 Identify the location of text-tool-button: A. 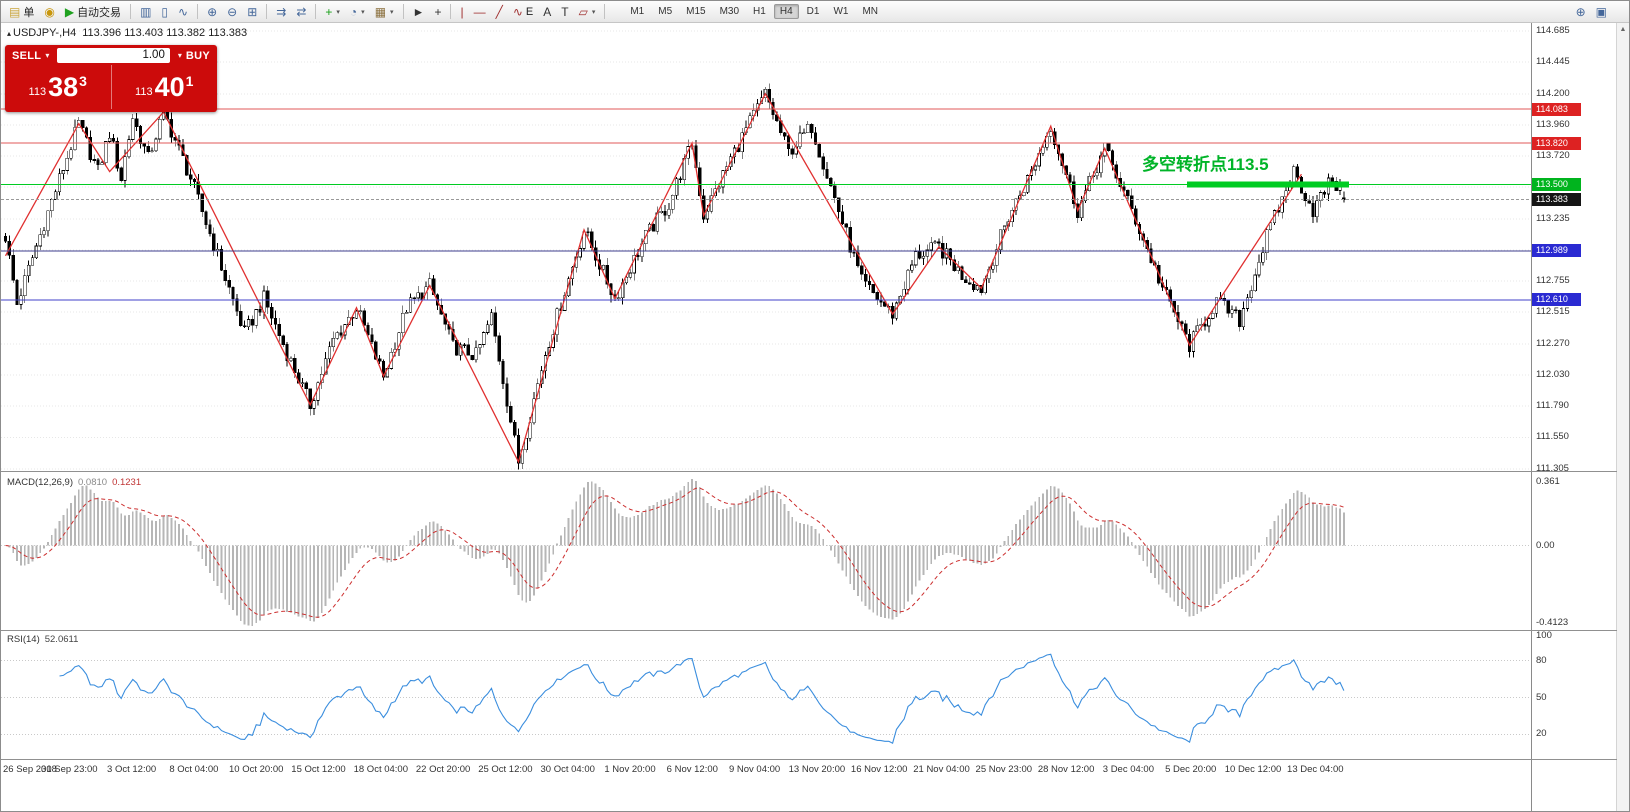
(547, 11).